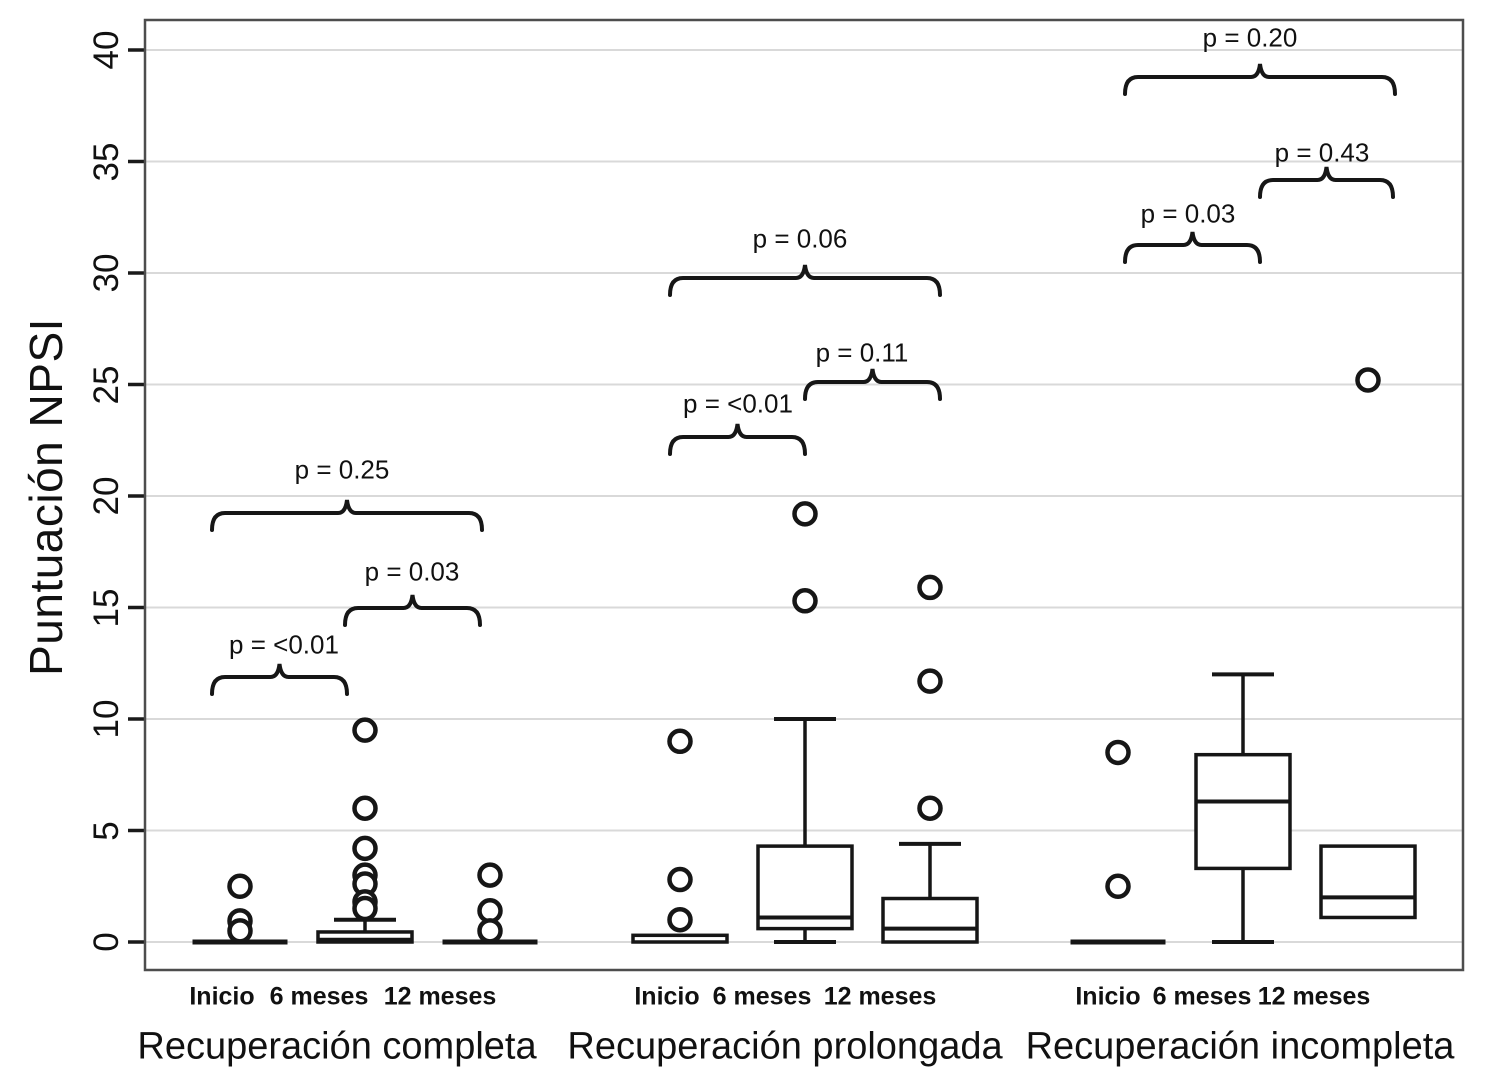 The height and width of the screenshot is (1092, 1493). What do you see at coordinates (440, 996) in the screenshot?
I see `x-tick-label-2: 12 meses` at bounding box center [440, 996].